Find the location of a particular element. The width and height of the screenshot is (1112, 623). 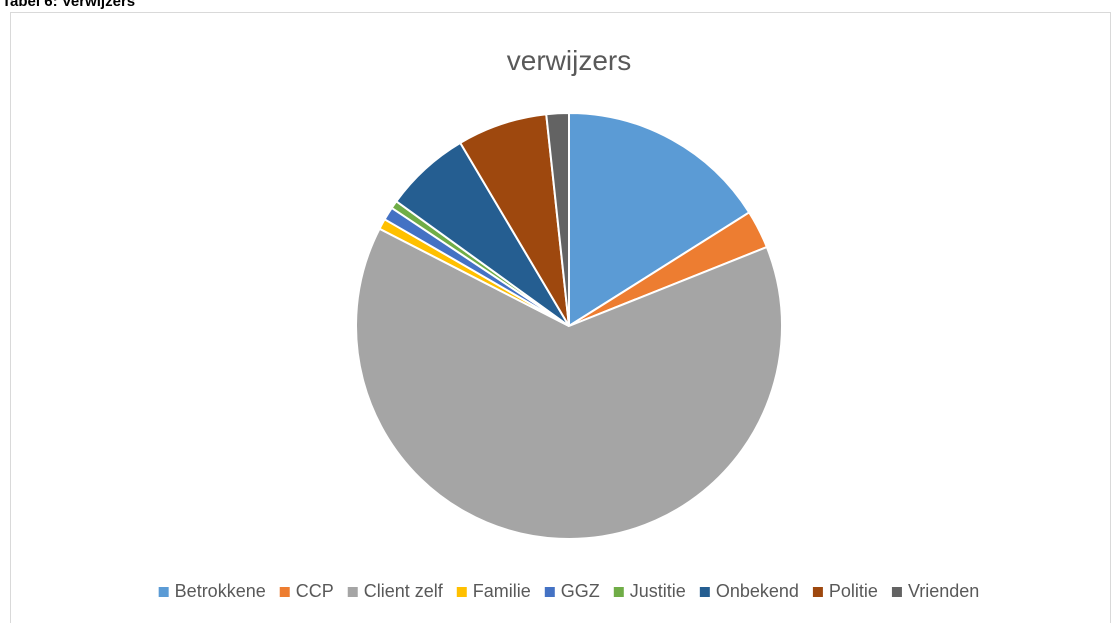

caption: Tabel 6: Verwijzers is located at coordinates (68, 5).